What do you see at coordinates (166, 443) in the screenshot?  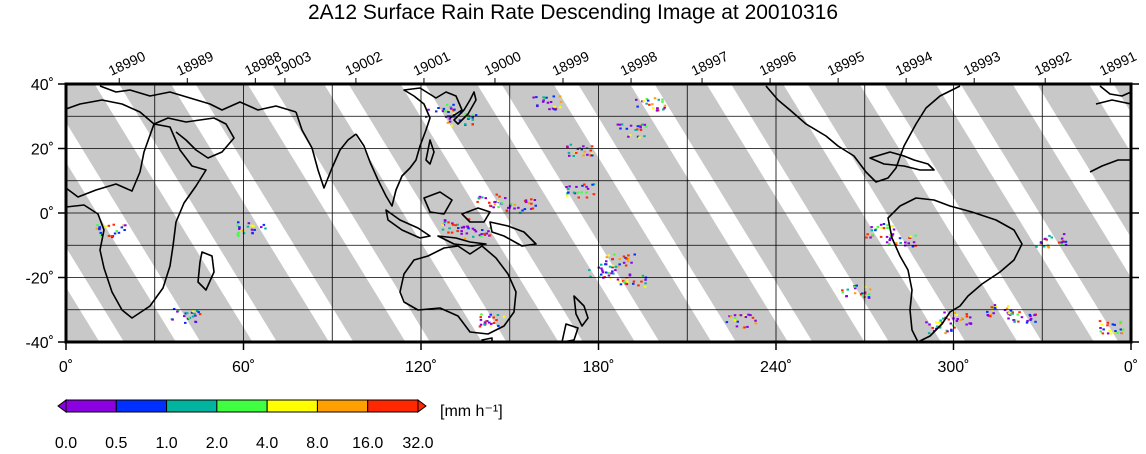 I see `colorbar-tick-label: 1.0` at bounding box center [166, 443].